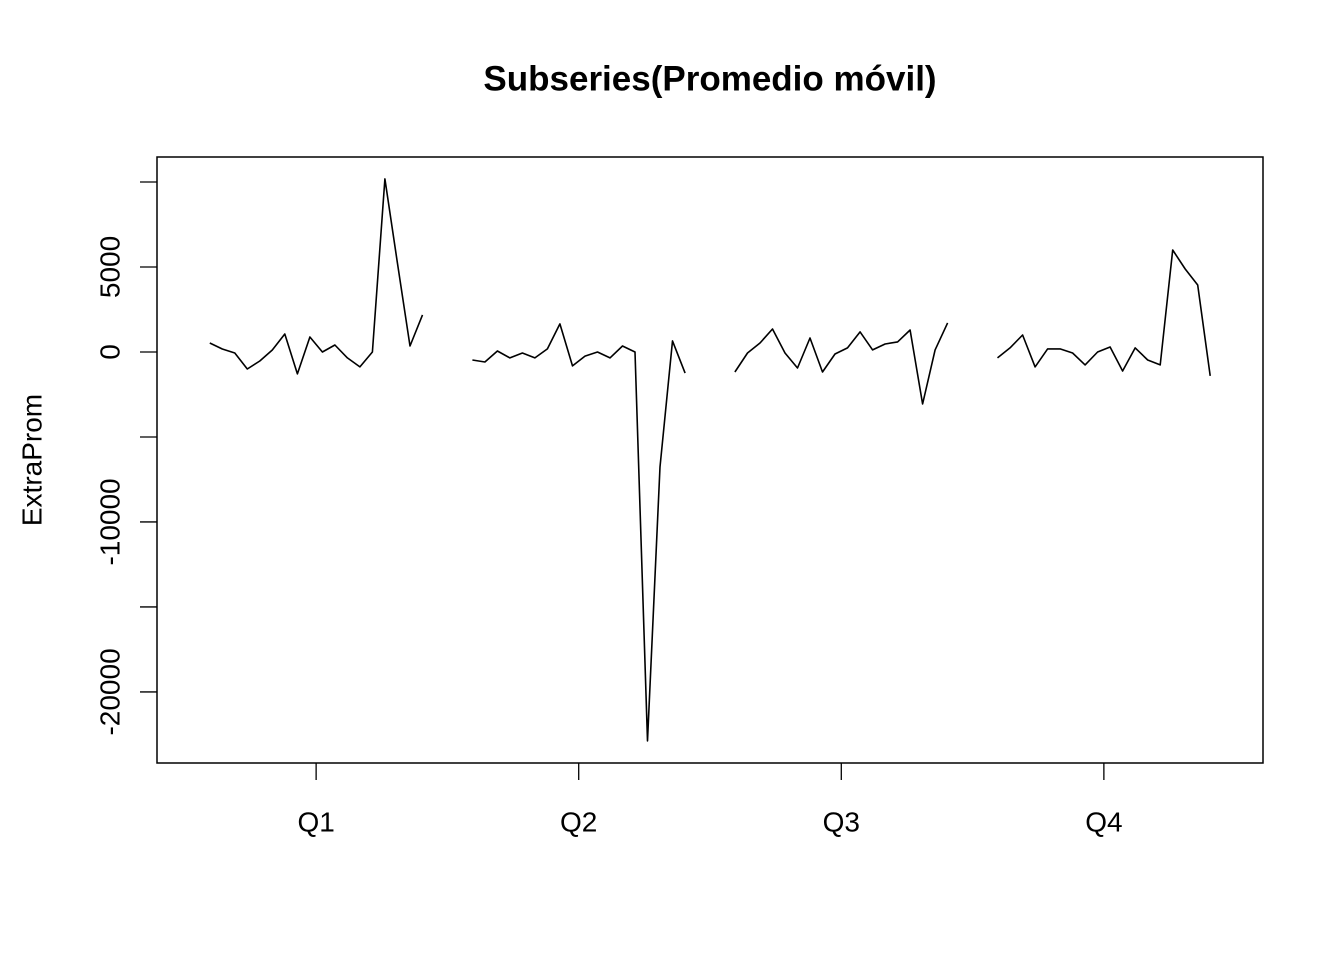 The width and height of the screenshot is (1344, 965). What do you see at coordinates (709, 78) in the screenshot?
I see `chart-title: Subseries(Promedio móvil)` at bounding box center [709, 78].